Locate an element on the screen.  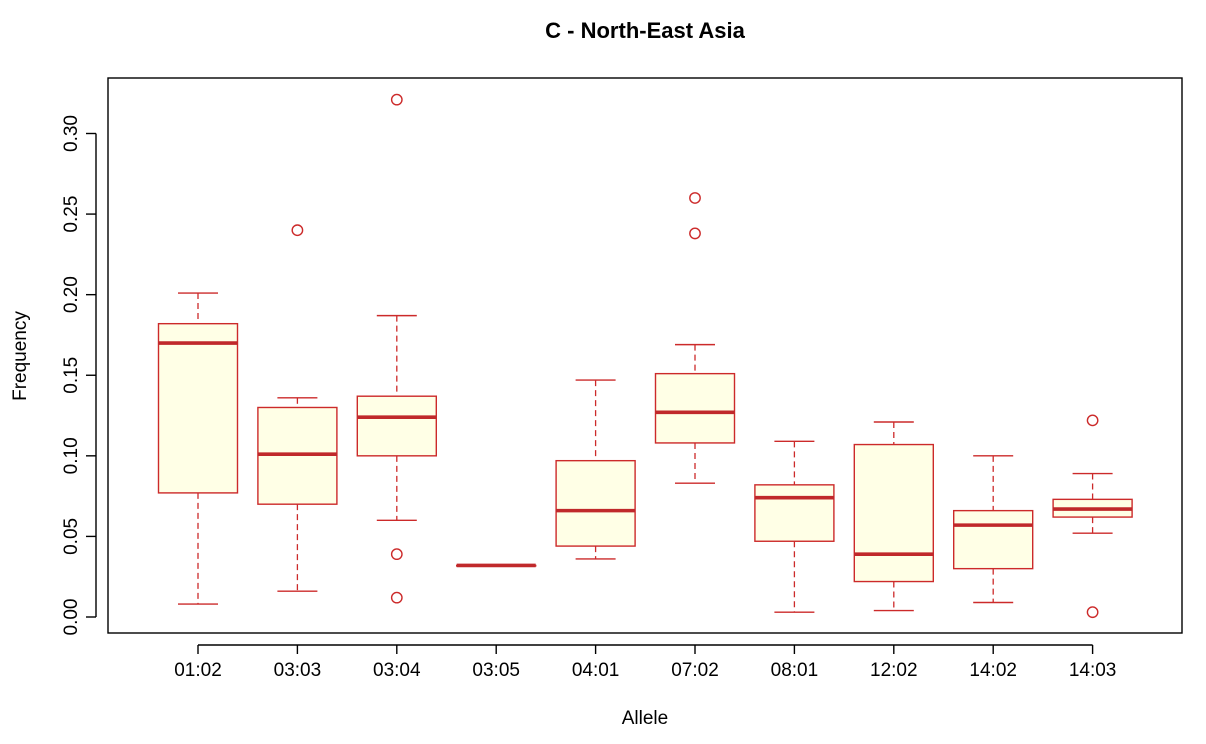
y-tick-label: 0.15 is located at coordinates (71, 375).